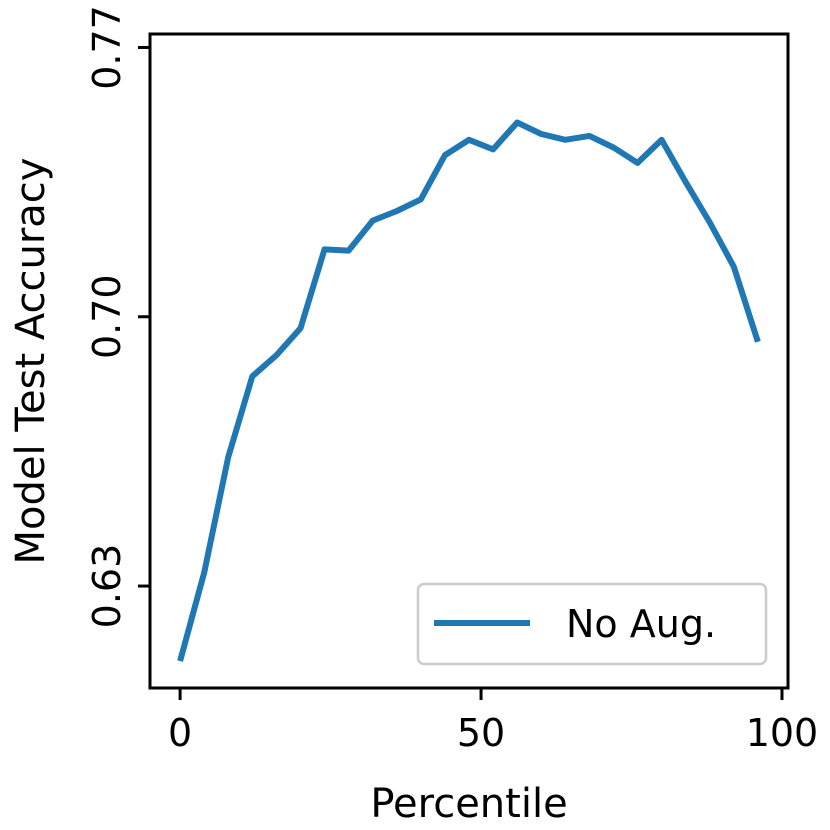  I want to click on x-tick-label: 0, so click(180, 733).